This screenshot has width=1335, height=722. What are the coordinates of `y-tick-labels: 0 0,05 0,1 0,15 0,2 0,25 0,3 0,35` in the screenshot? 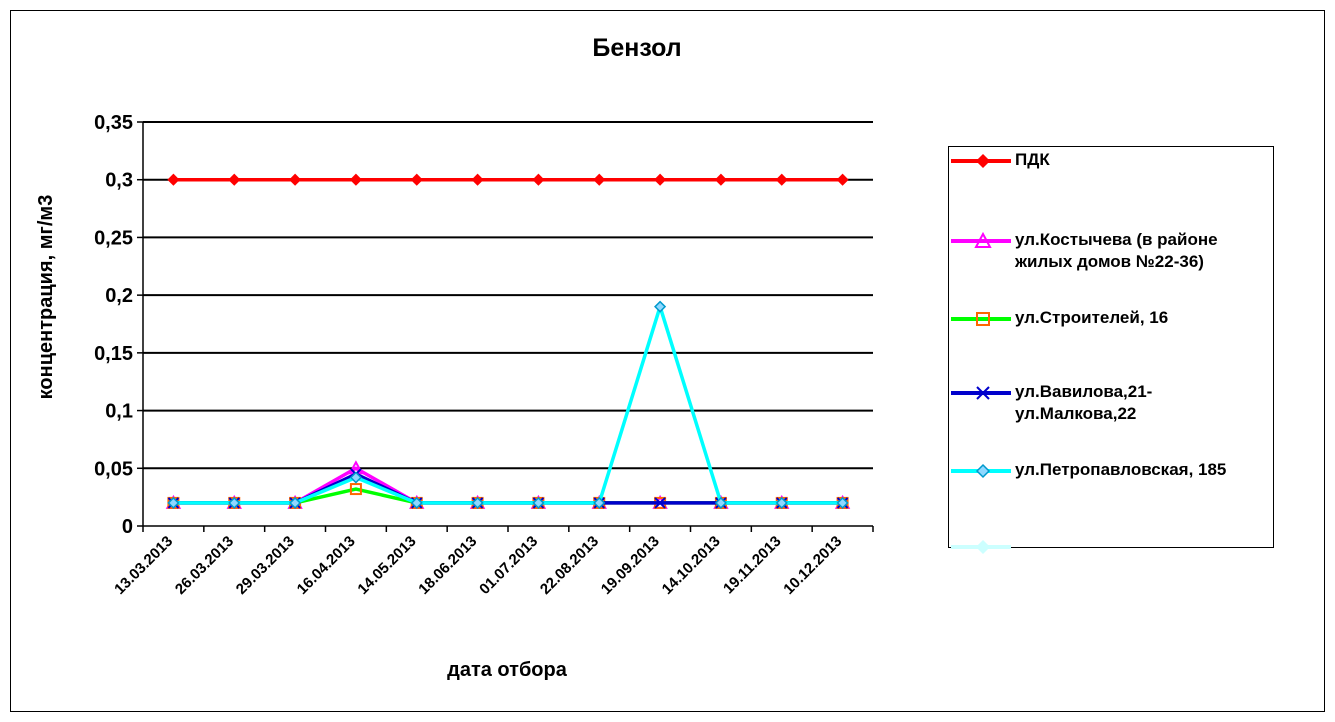 It's located at (113, 325).